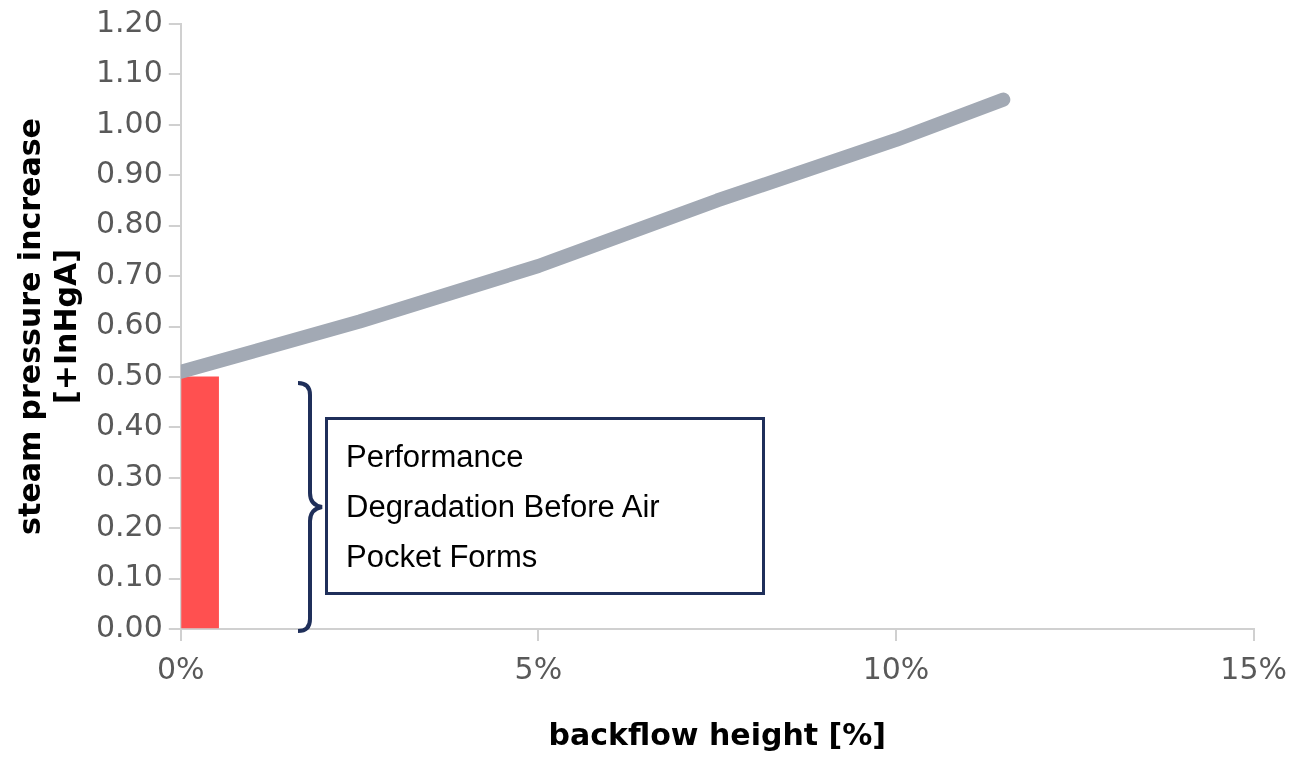 This screenshot has height=767, width=1299. What do you see at coordinates (129, 122) in the screenshot?
I see `y-tick-label: 1.00` at bounding box center [129, 122].